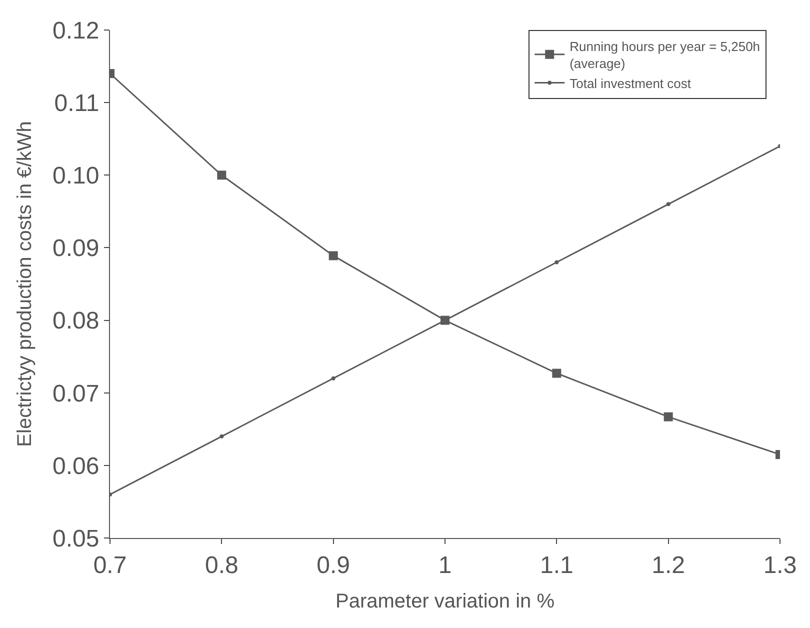  Describe the element at coordinates (780, 565) in the screenshot. I see `x-tick-label: 1.3` at that location.